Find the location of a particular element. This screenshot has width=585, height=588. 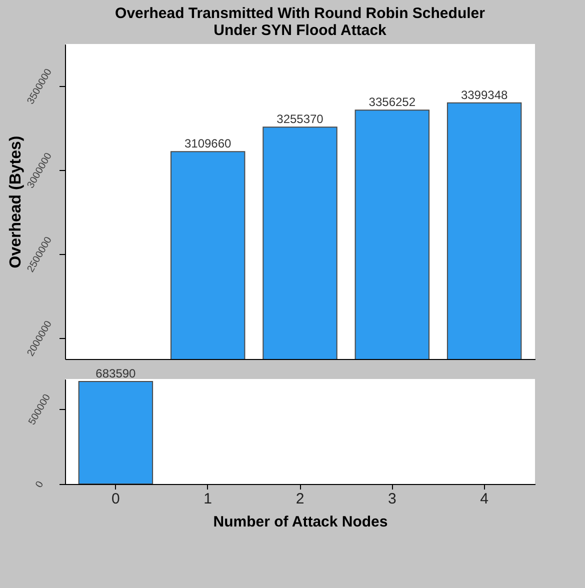

x-axis-title: Number of Attack Nodes is located at coordinates (300, 522).